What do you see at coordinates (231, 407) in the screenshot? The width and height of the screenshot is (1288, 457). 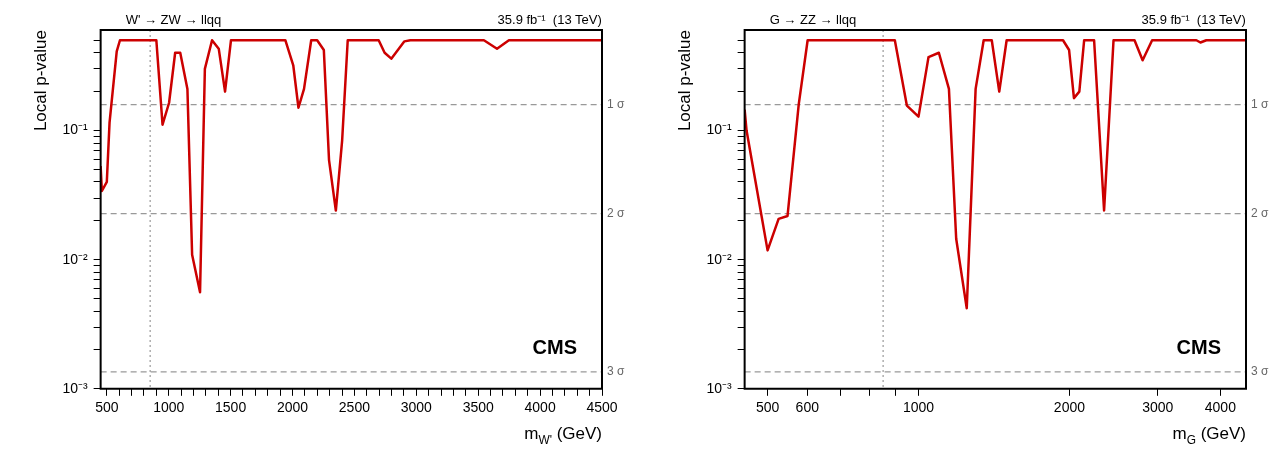 I see `x-tick-label: 1500` at bounding box center [231, 407].